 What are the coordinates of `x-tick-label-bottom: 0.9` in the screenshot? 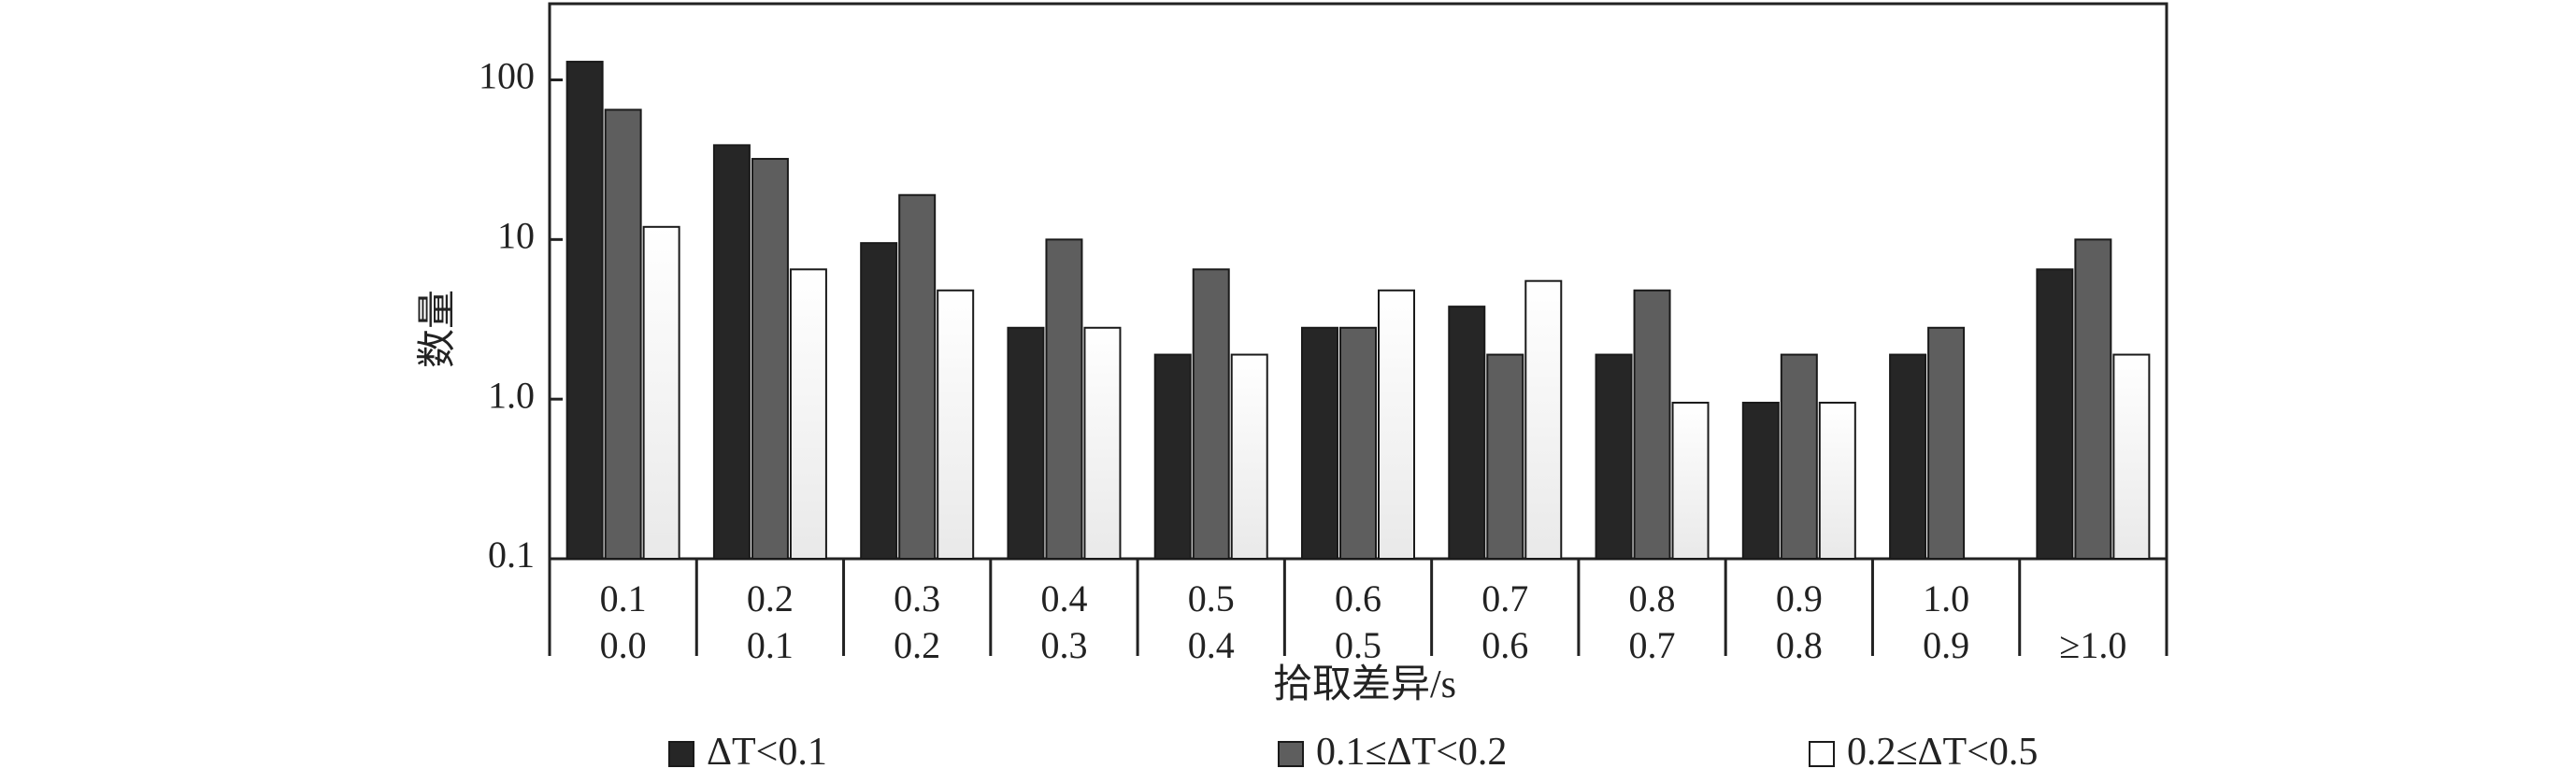 It's located at (1946, 645).